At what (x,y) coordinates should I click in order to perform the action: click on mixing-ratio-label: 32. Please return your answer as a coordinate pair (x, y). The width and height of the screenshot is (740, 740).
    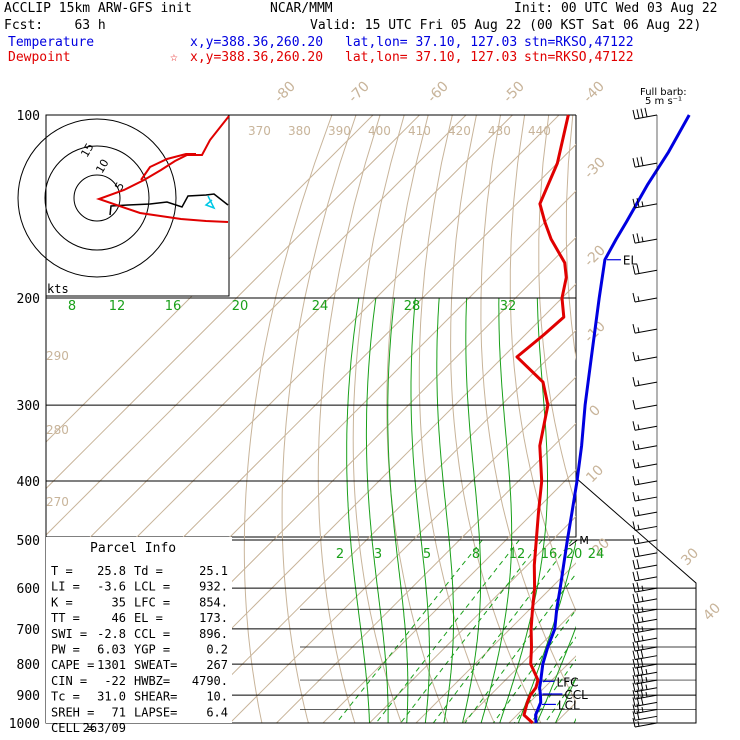
    Looking at the image, I should click on (508, 306).